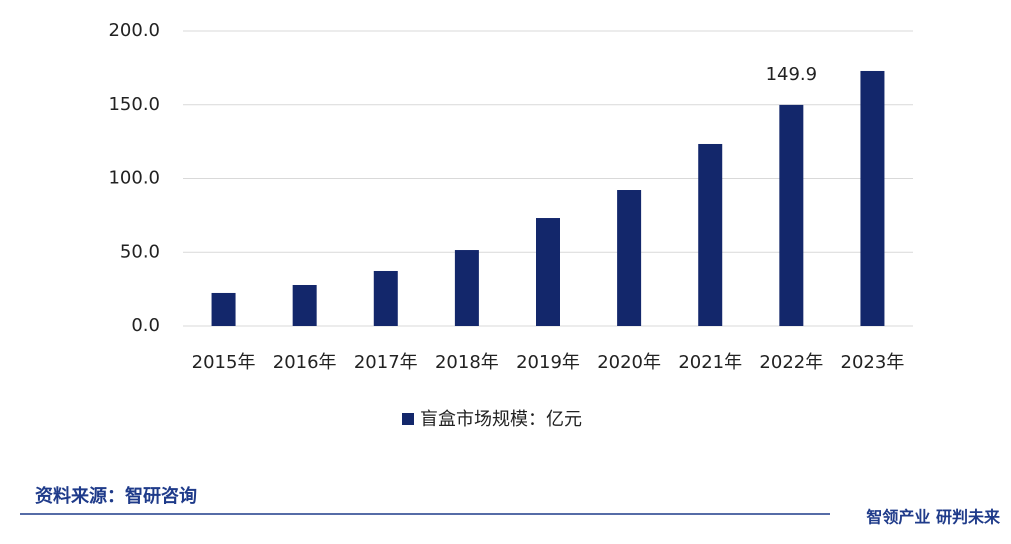 This screenshot has width=1011, height=544. Describe the element at coordinates (501, 419) in the screenshot. I see `legend-label: 盲盒市场规模：亿元` at that location.